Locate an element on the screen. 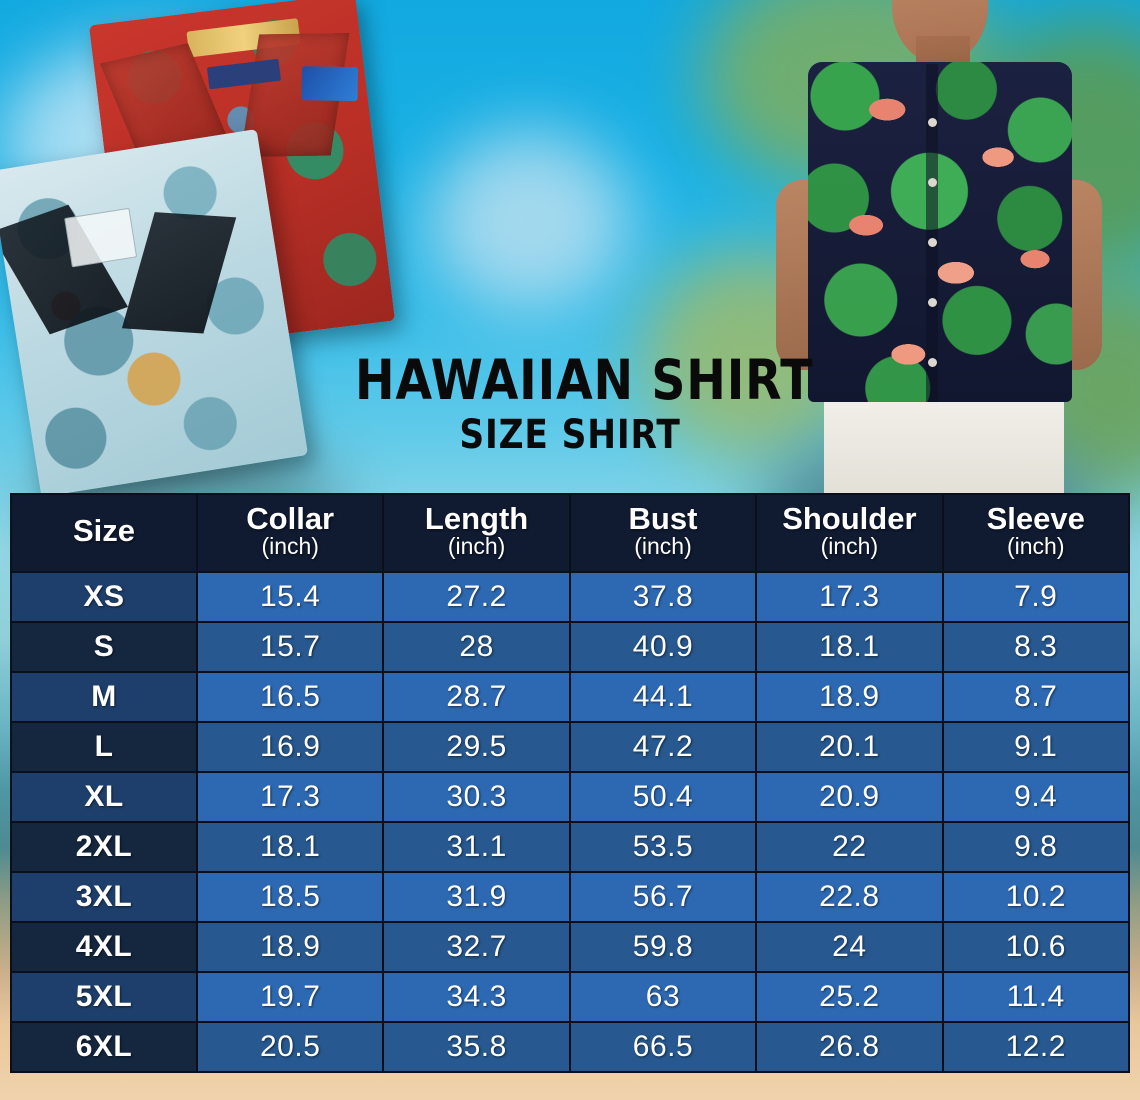 The height and width of the screenshot is (1100, 1140). model-white-pants is located at coordinates (944, 443).